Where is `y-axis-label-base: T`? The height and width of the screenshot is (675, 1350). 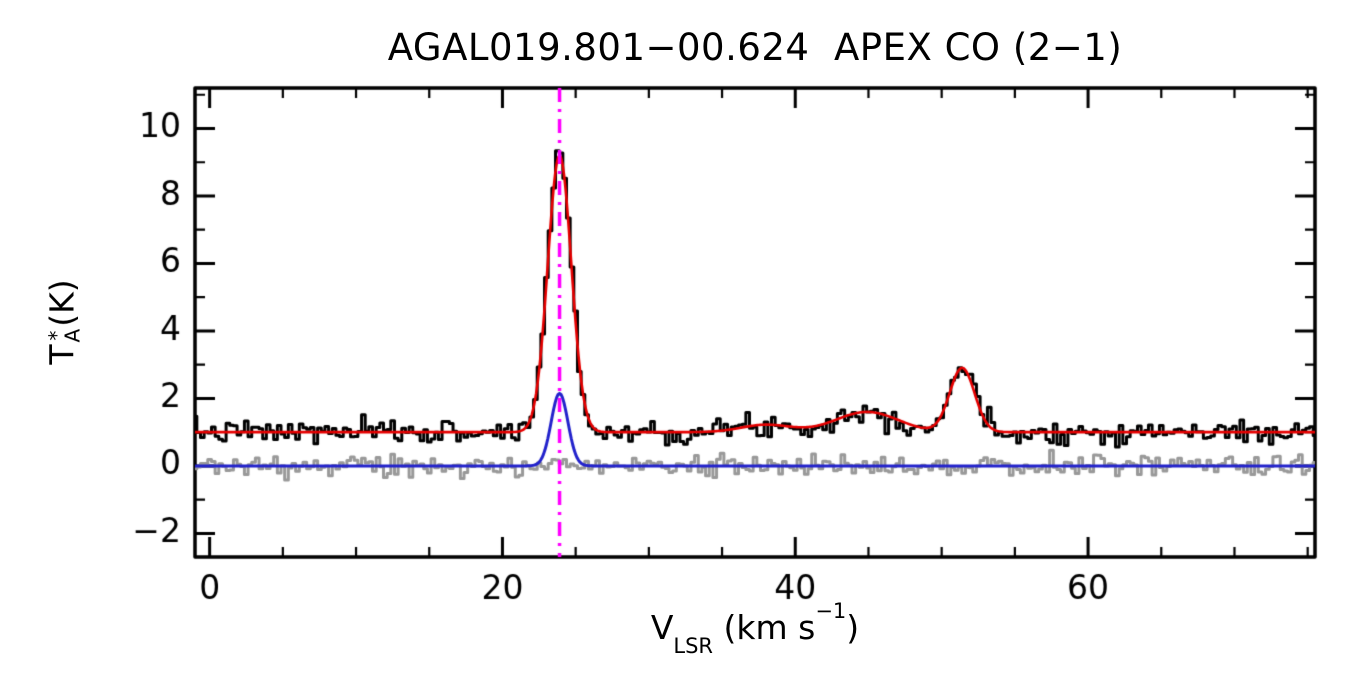
y-axis-label-base: T is located at coordinates (62, 354).